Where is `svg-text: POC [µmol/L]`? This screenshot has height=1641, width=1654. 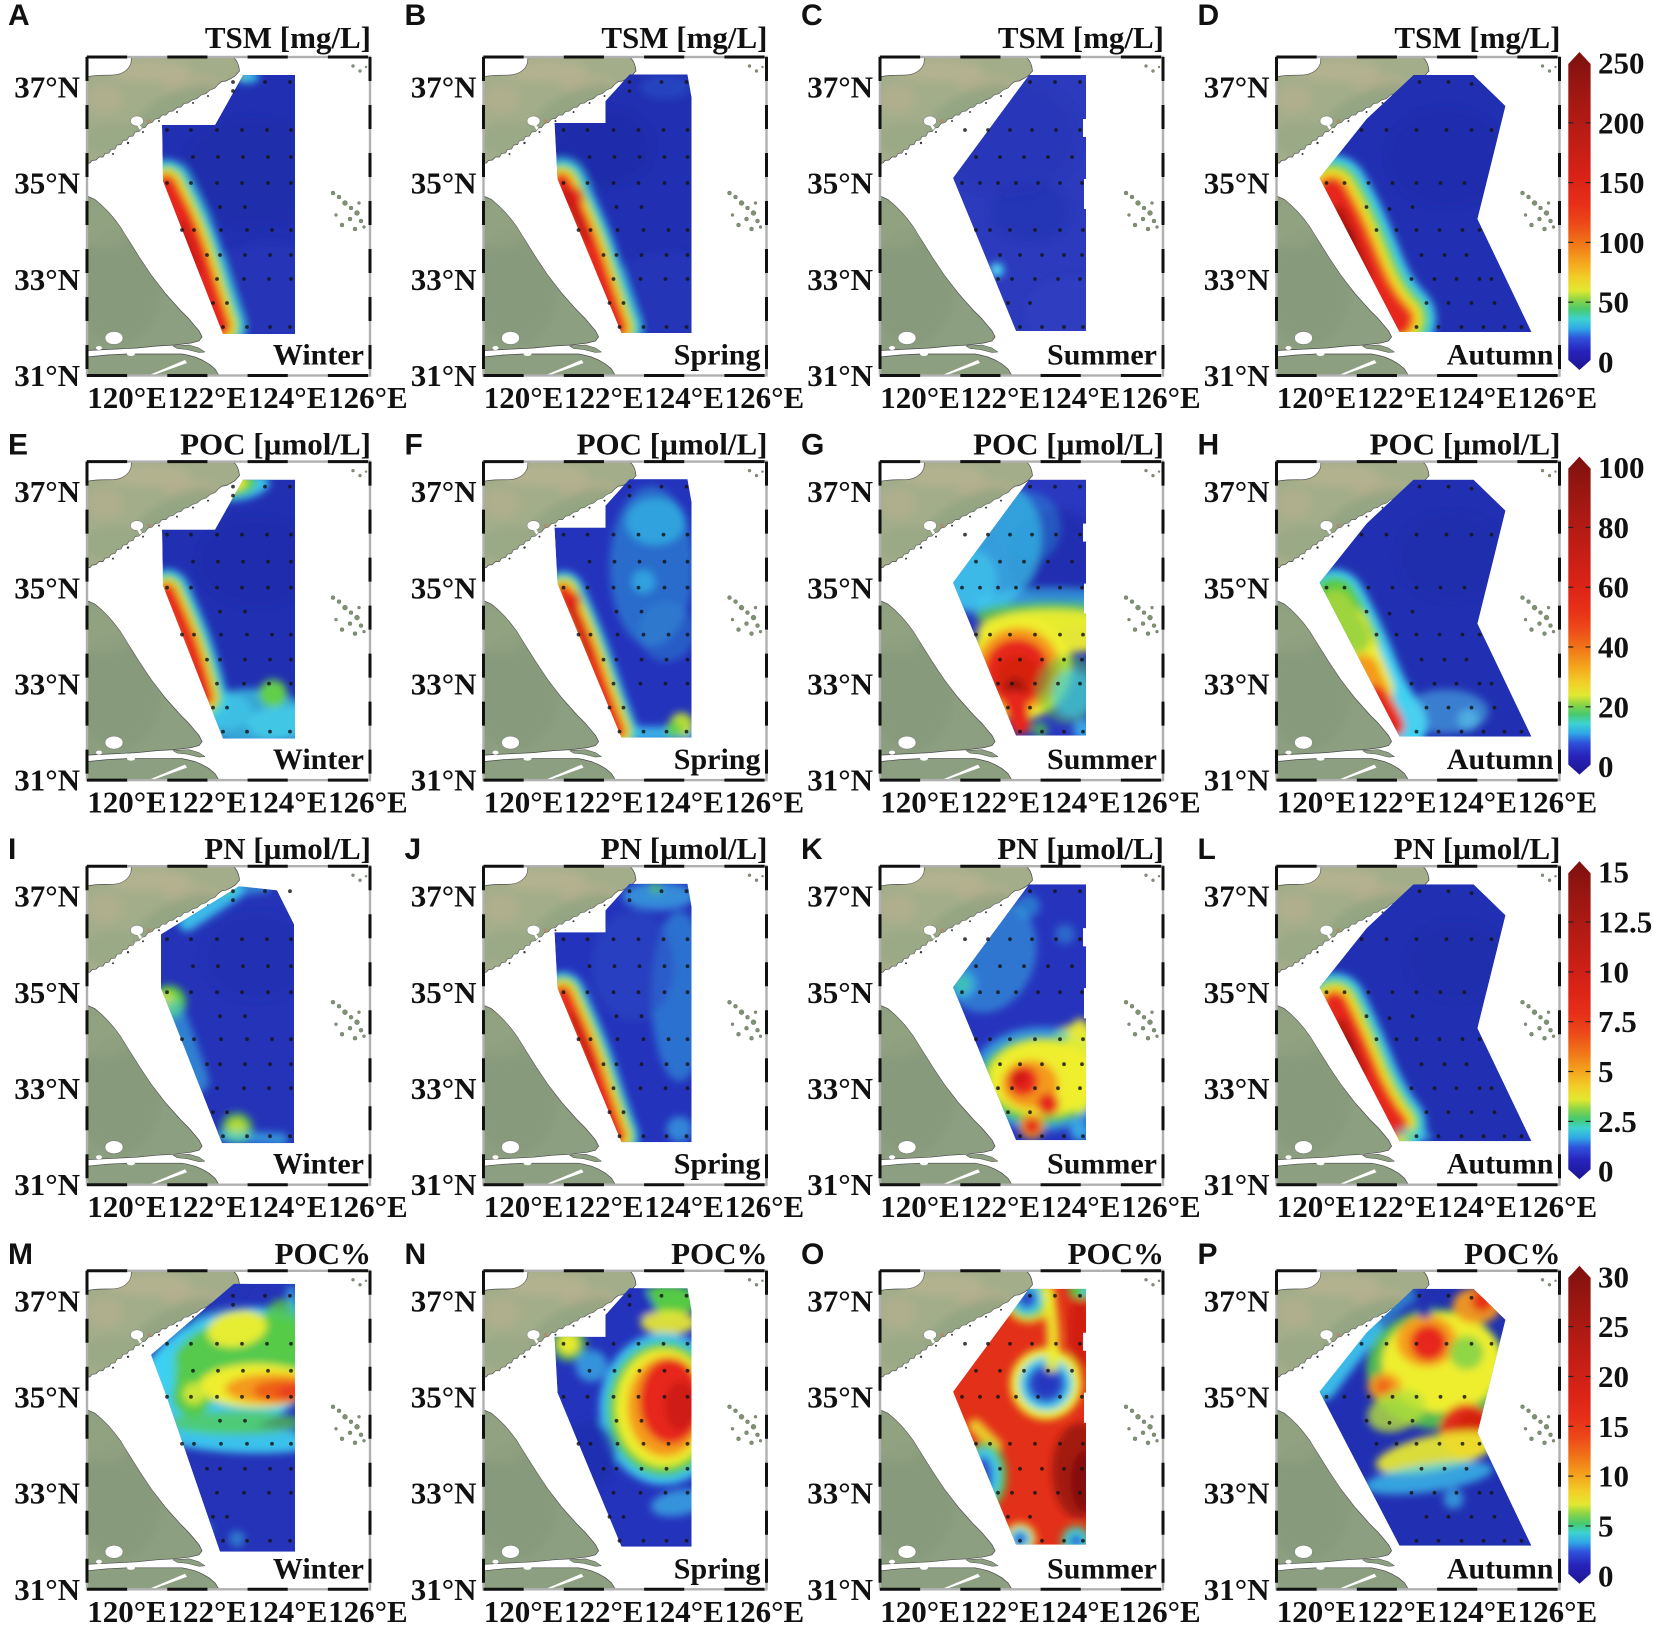 svg-text: POC [µmol/L] is located at coordinates (1068, 444).